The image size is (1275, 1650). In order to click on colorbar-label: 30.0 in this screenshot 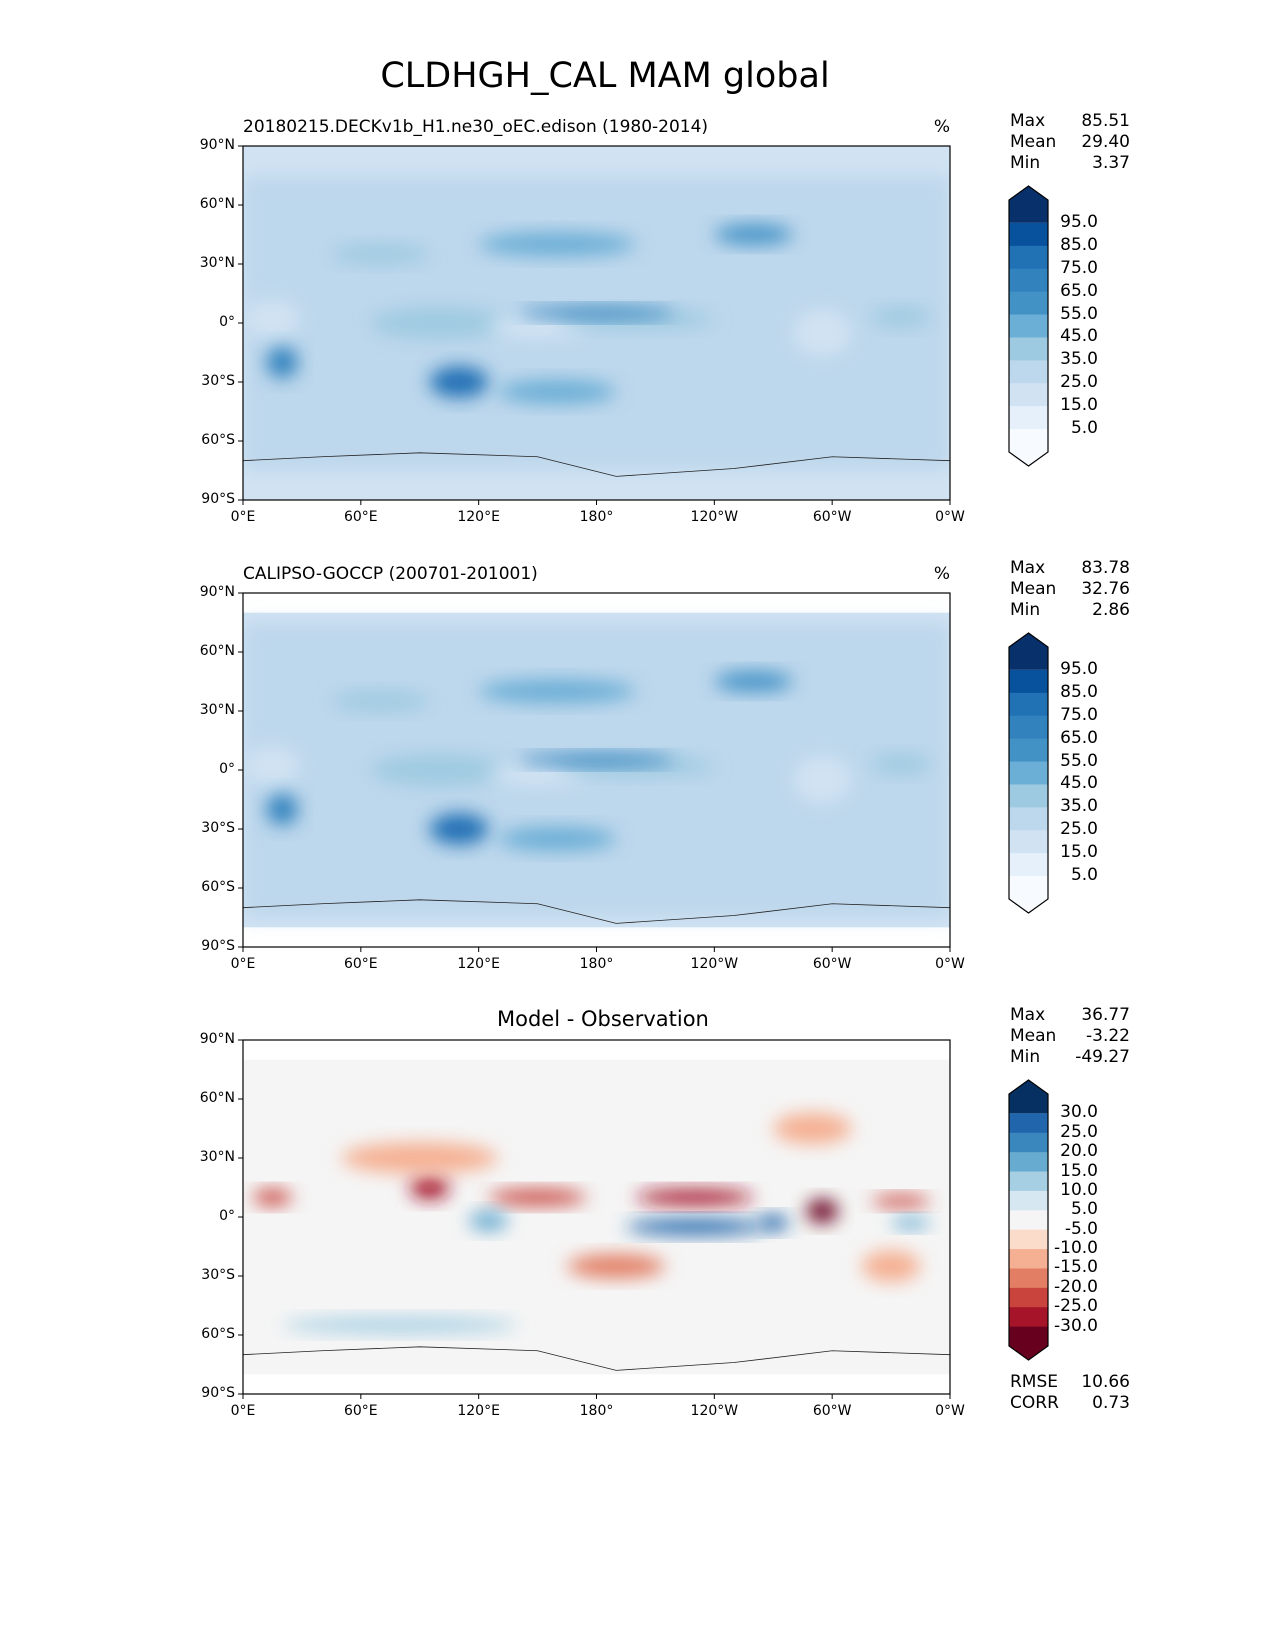, I will do `click(1079, 1112)`.